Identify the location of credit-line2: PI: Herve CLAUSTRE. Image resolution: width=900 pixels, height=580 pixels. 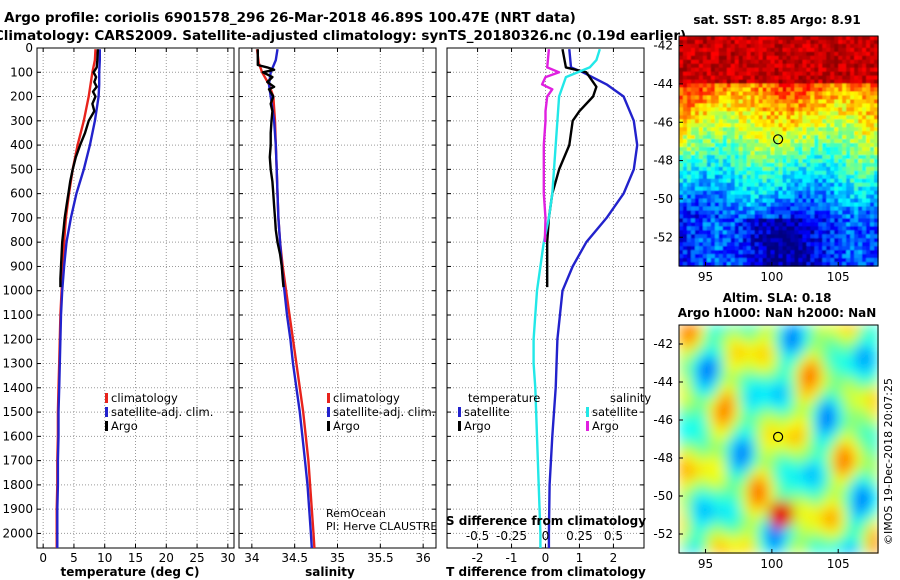
(381, 526).